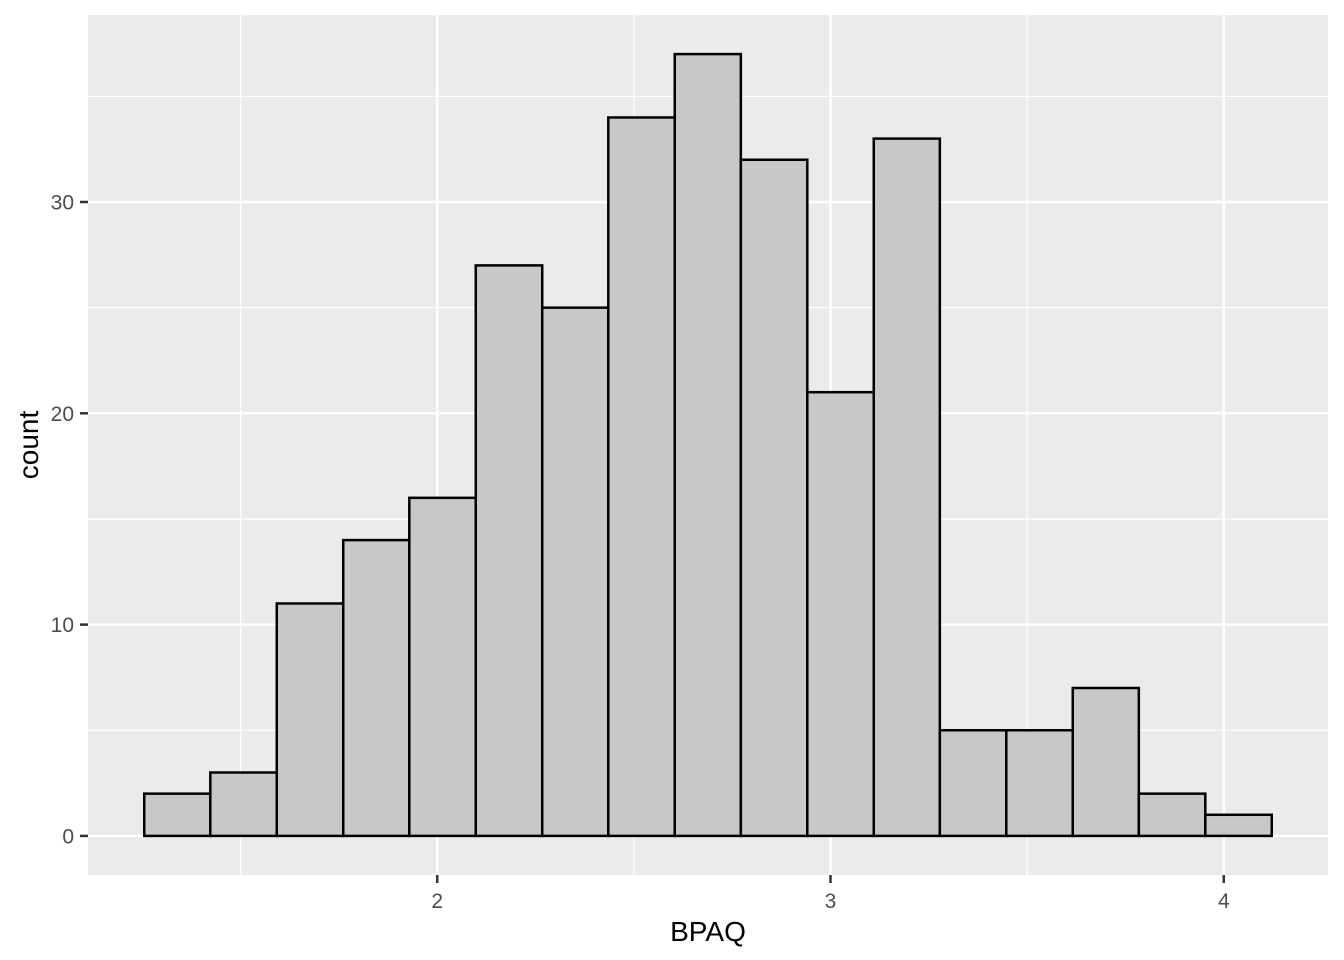 The image size is (1344, 960). What do you see at coordinates (62, 414) in the screenshot?
I see `y-tick-label: 20` at bounding box center [62, 414].